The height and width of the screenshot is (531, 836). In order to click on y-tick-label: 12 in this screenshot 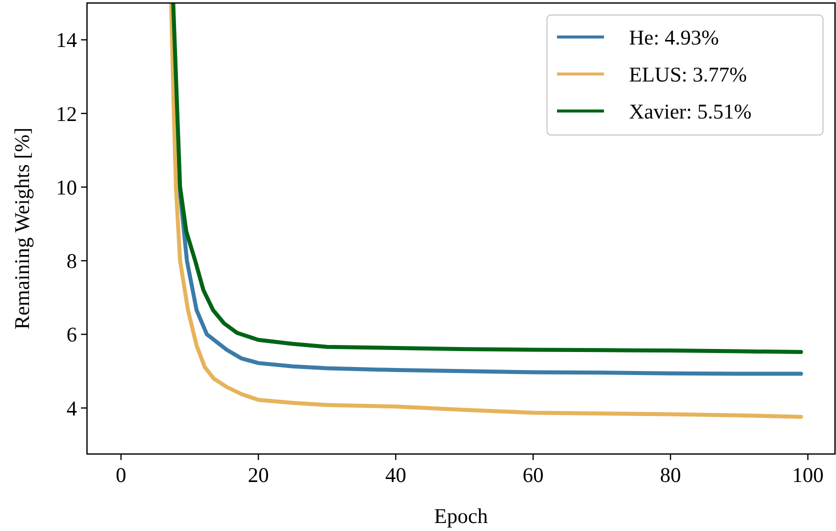, I will do `click(66, 114)`.